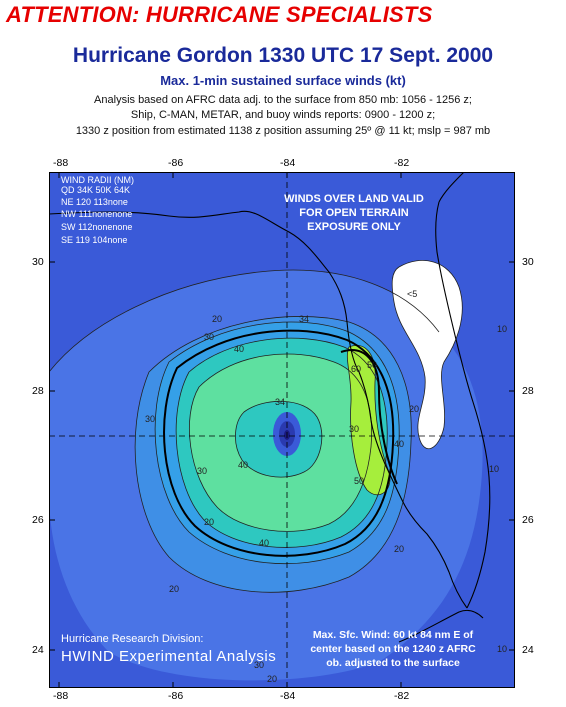 The width and height of the screenshot is (566, 707). I want to click on notice-line-2: FOR OPEN TERRAIN, so click(354, 213).